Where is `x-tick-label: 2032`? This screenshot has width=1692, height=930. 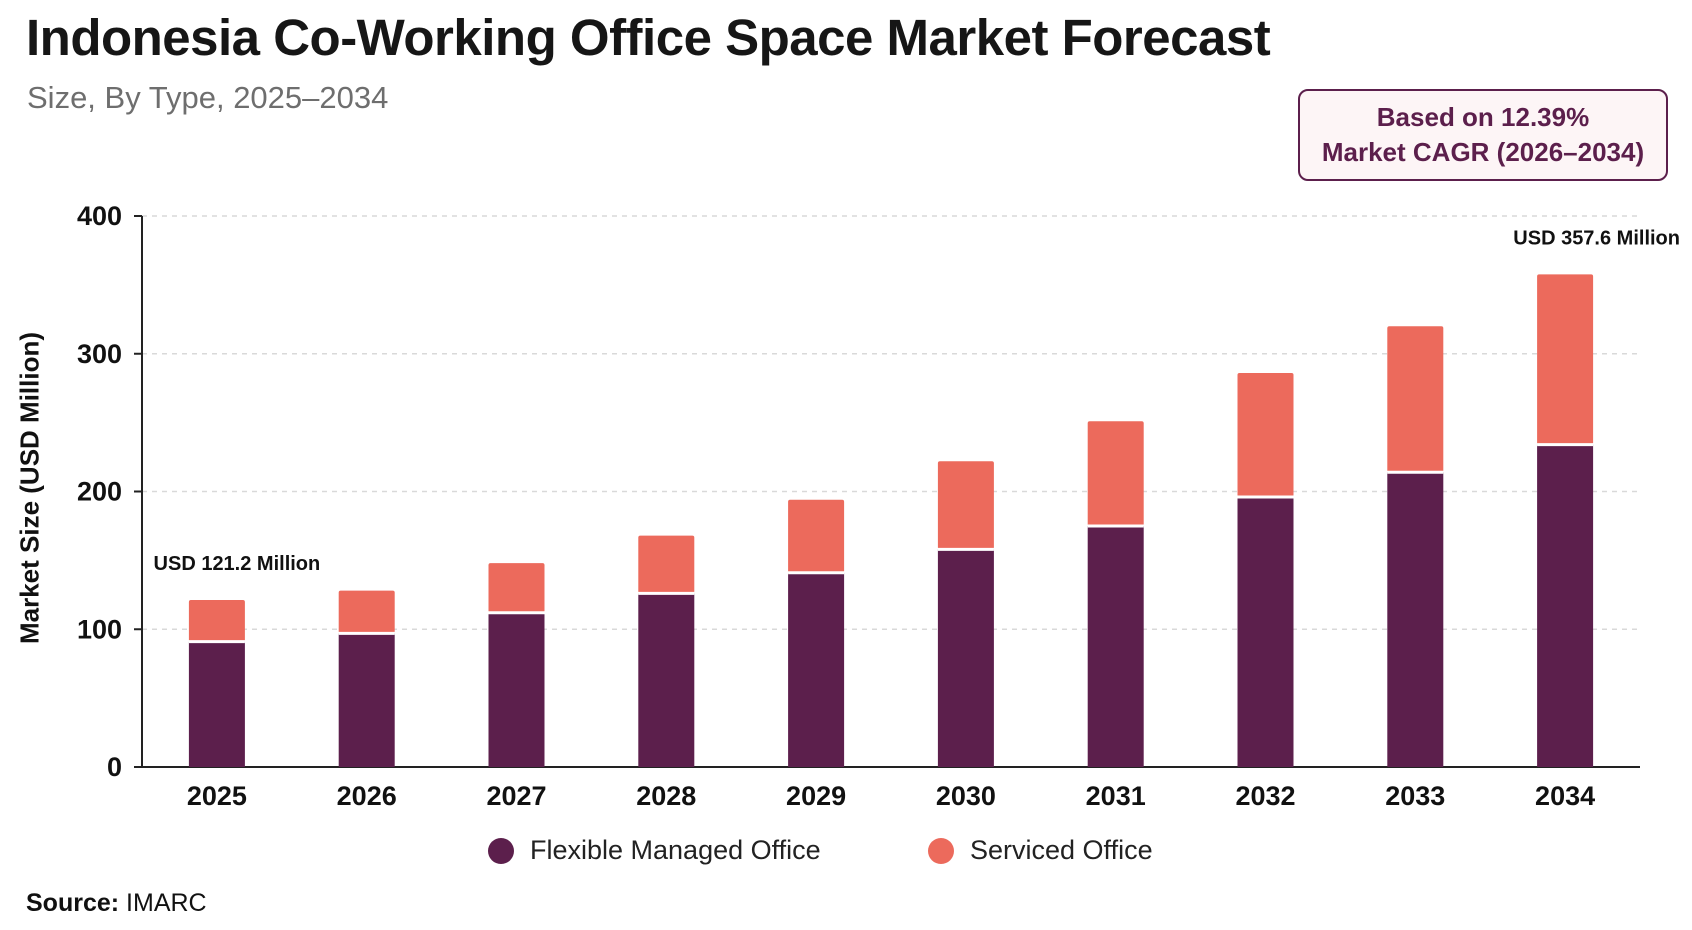 x-tick-label: 2032 is located at coordinates (1265, 796).